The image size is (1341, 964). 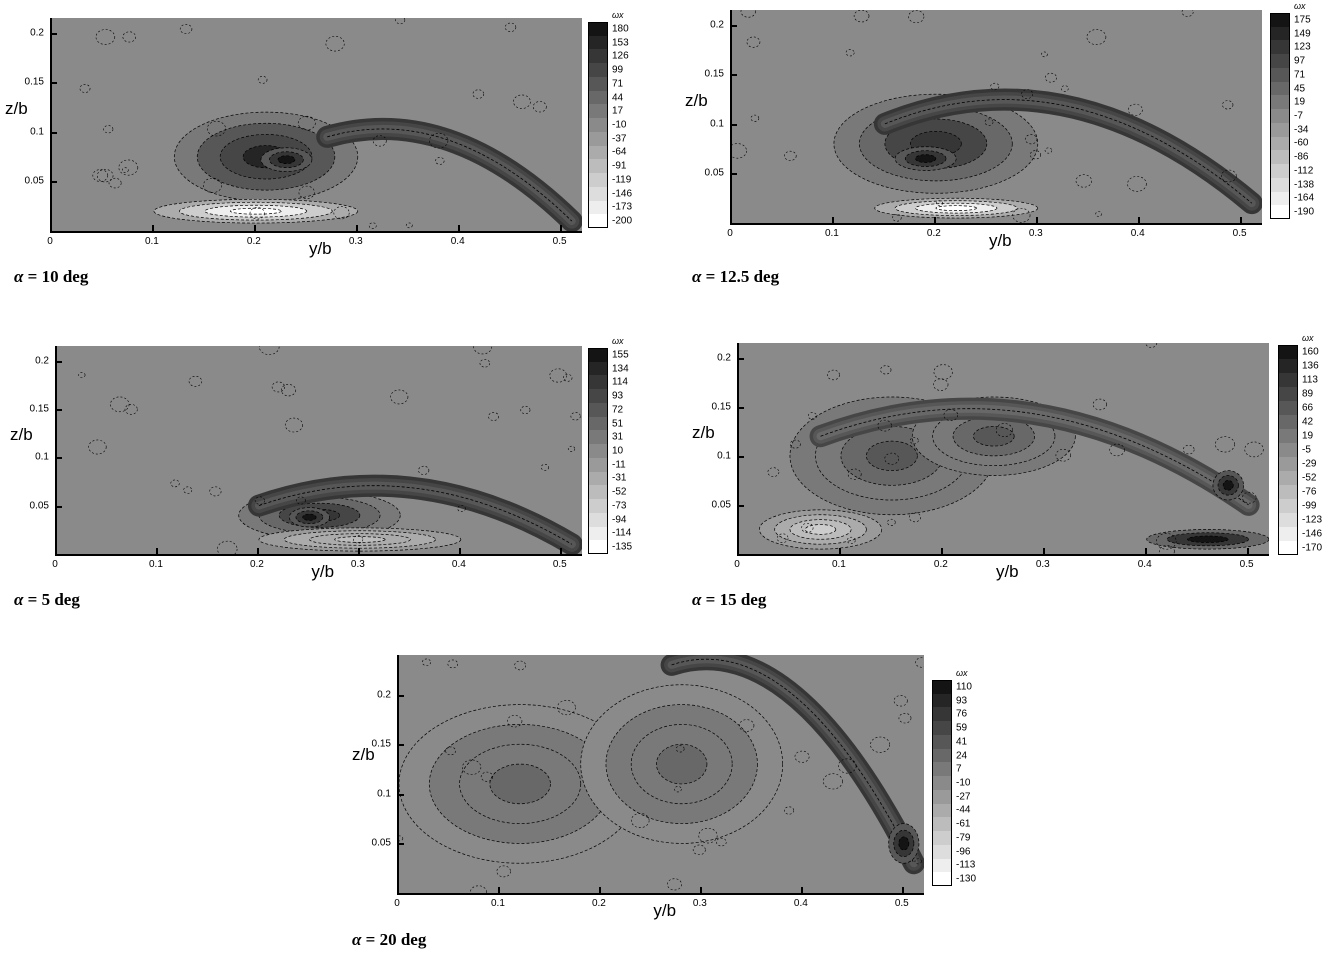 What do you see at coordinates (1304, 171) in the screenshot?
I see `legend-level-label: -112` at bounding box center [1304, 171].